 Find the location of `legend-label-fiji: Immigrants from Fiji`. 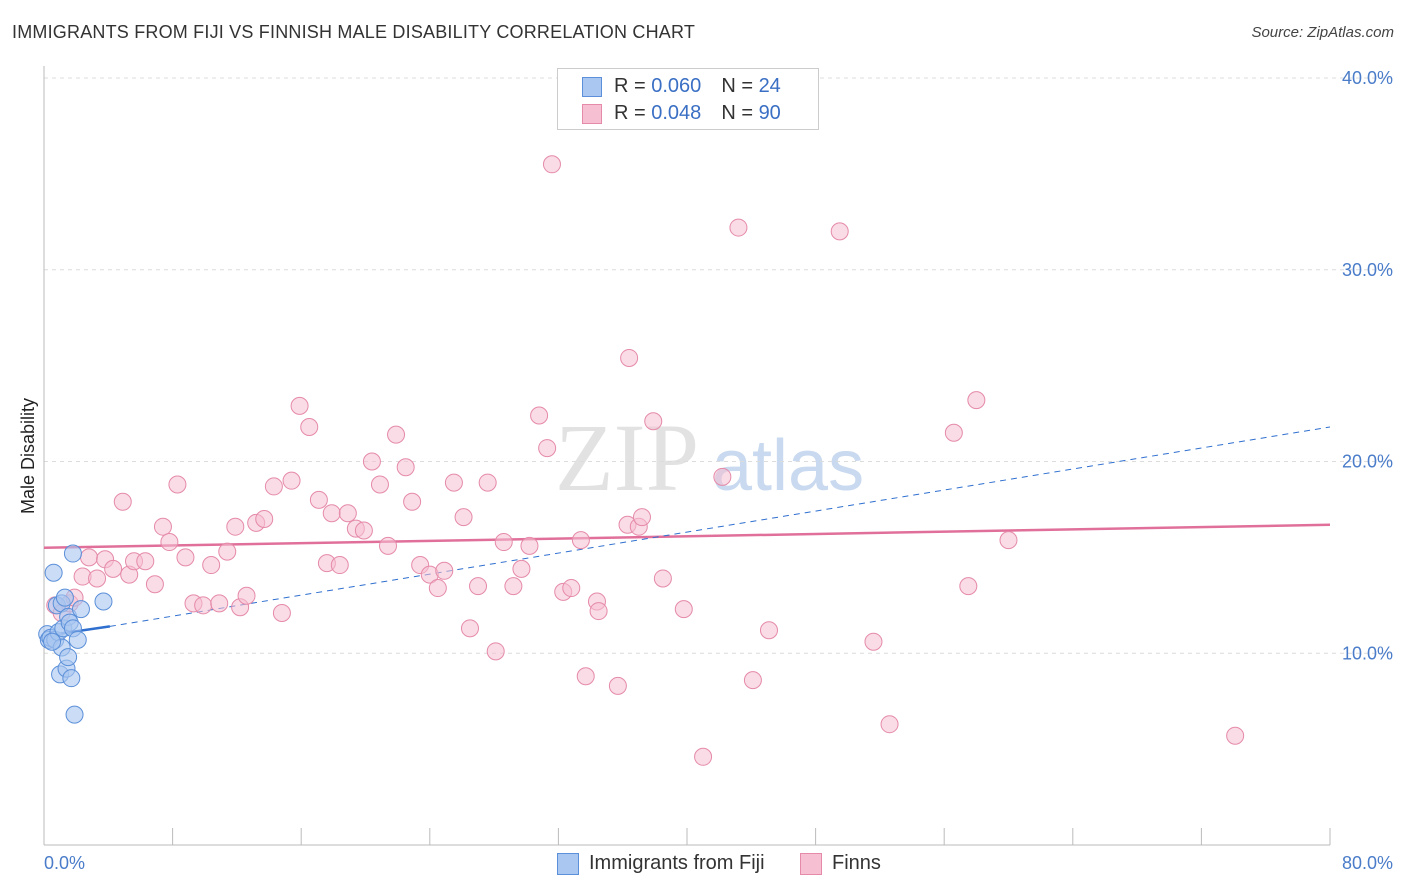

legend-label-fiji: Immigrants from Fiji is located at coordinates (677, 863).